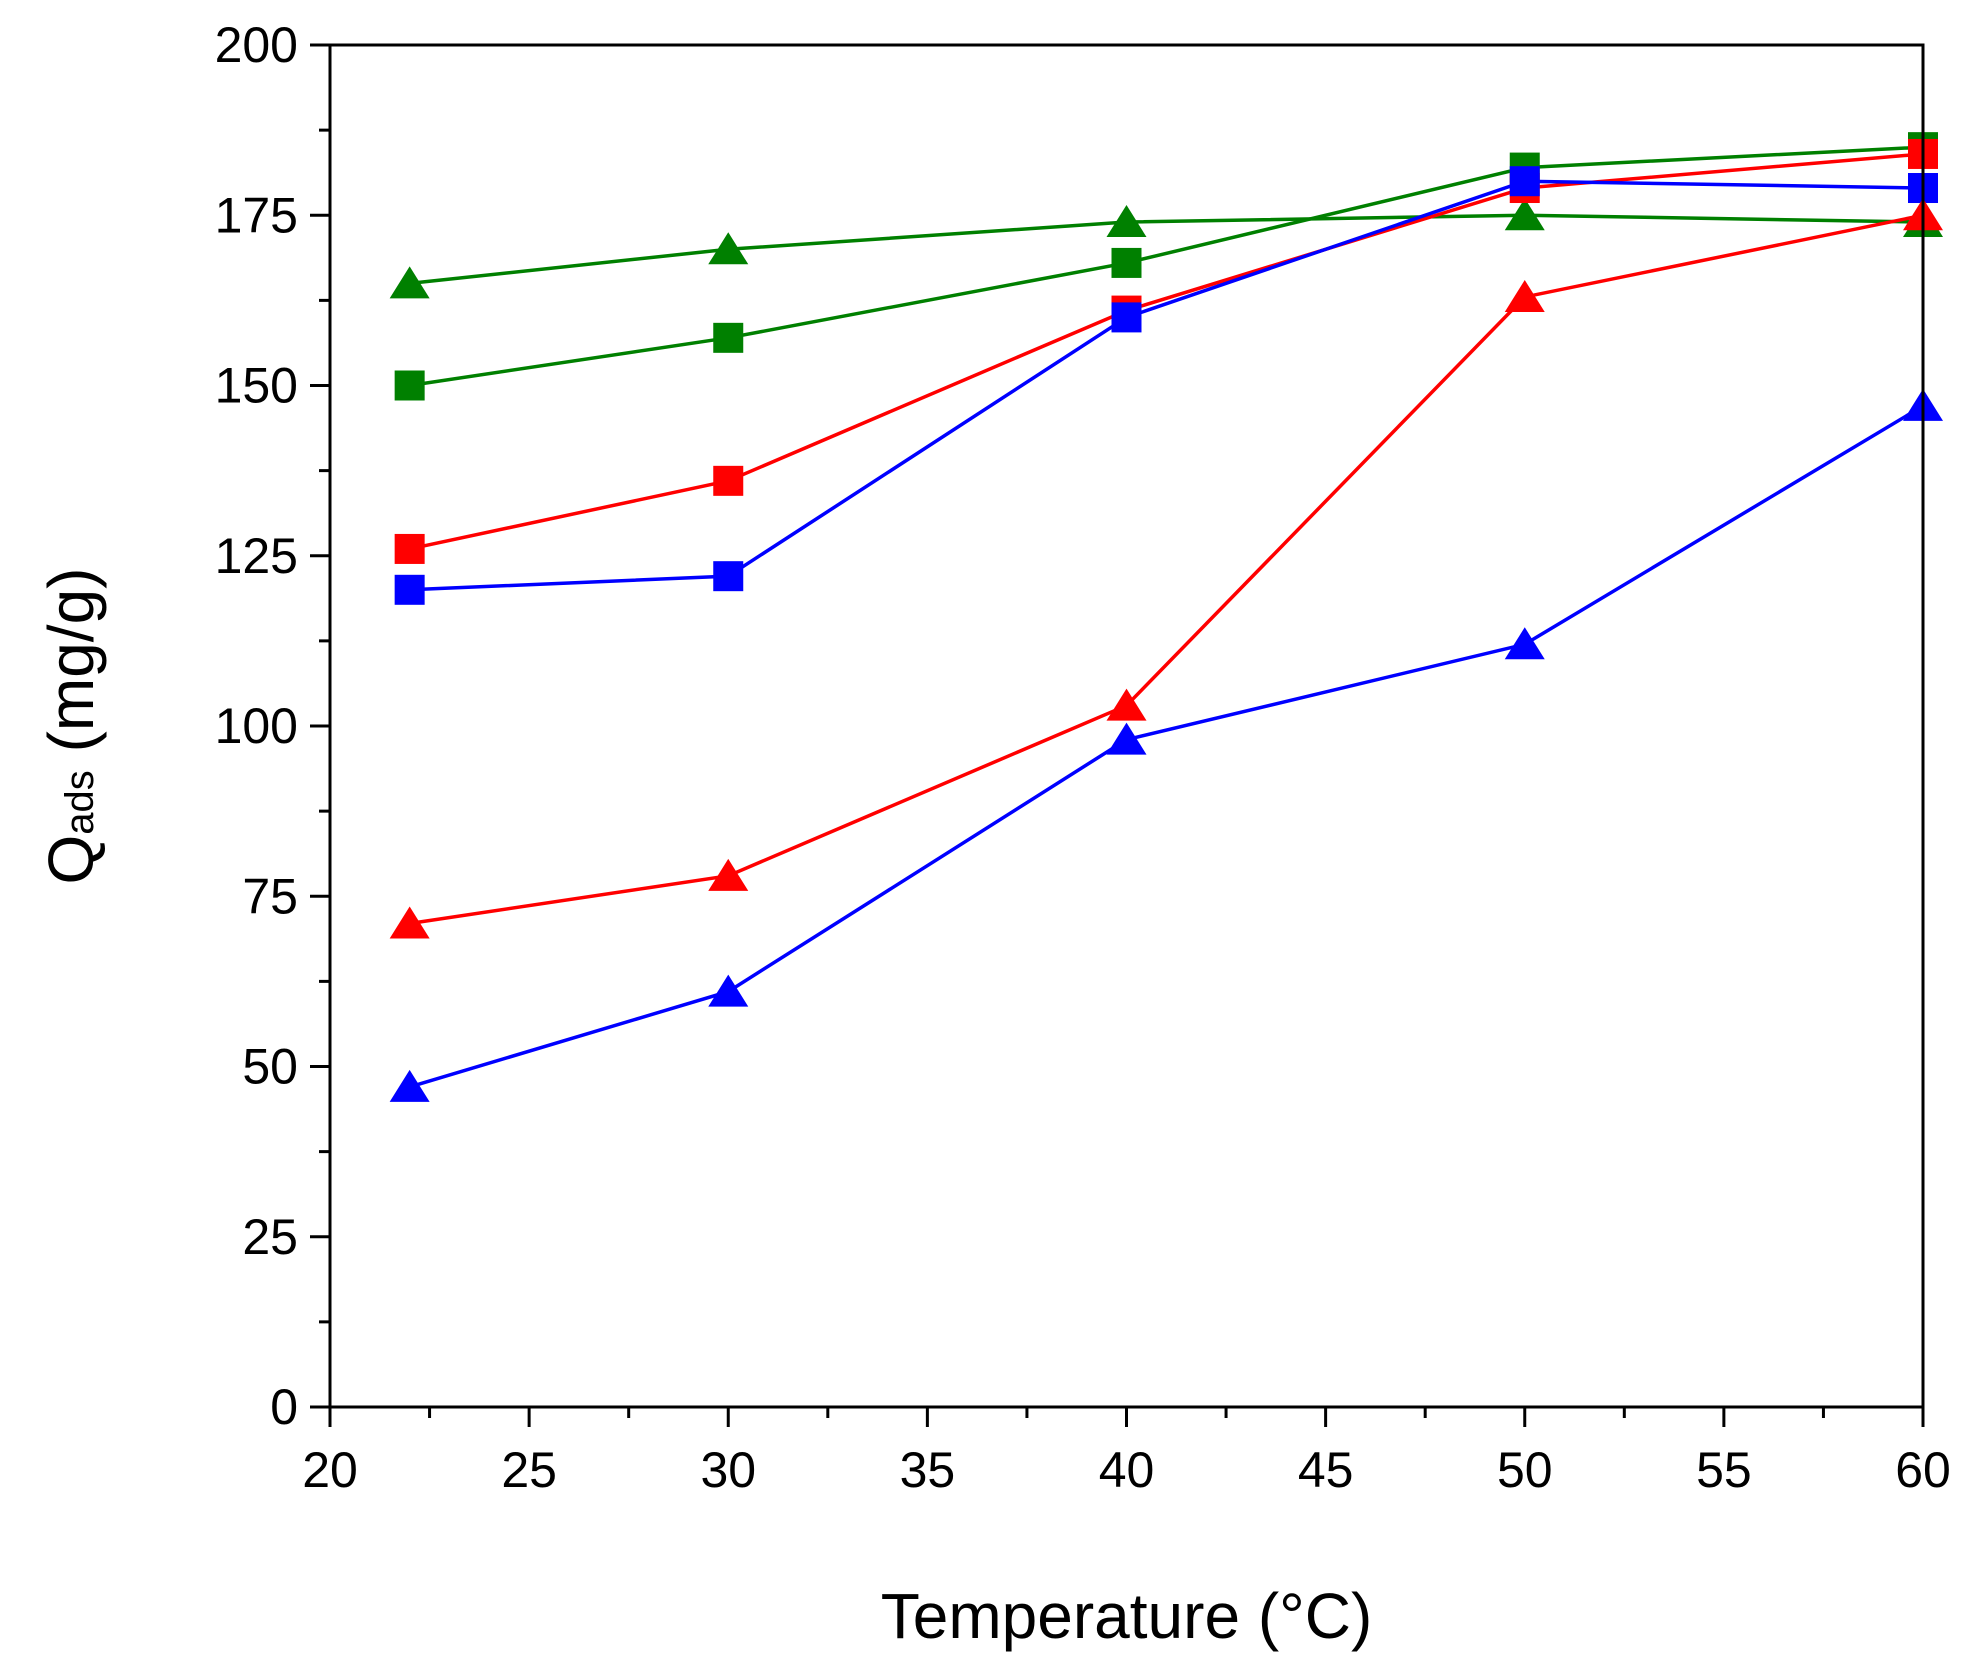  Describe the element at coordinates (529, 1470) in the screenshot. I see `x-tick-label: 25` at that location.